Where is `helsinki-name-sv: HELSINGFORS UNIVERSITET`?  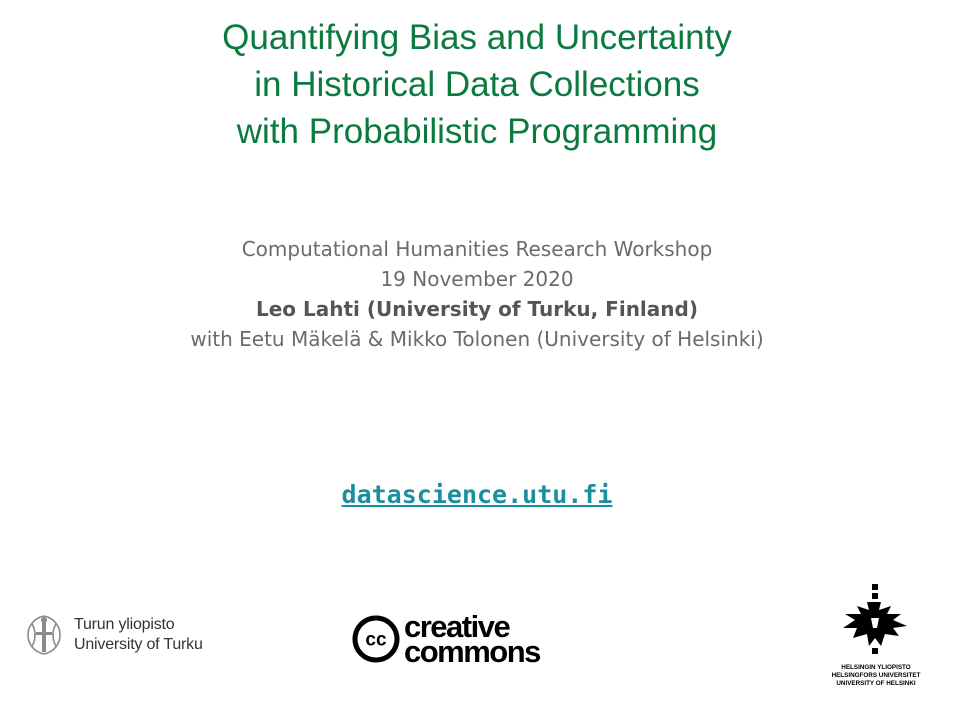 helsinki-name-sv: HELSINGFORS UNIVERSITET is located at coordinates (876, 675).